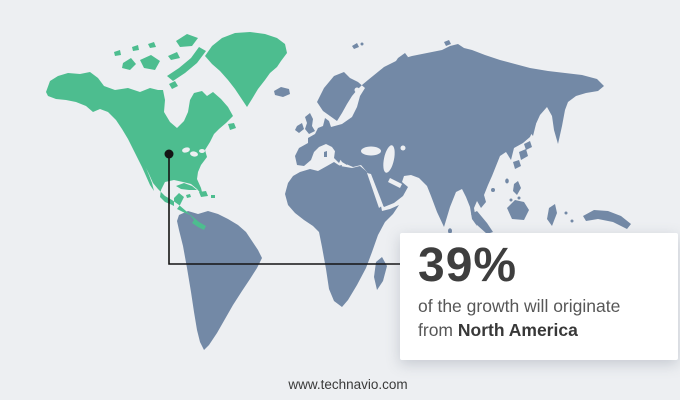 Image resolution: width=680 pixels, height=400 pixels. What do you see at coordinates (389, 159) in the screenshot?
I see `caspian-sea` at bounding box center [389, 159].